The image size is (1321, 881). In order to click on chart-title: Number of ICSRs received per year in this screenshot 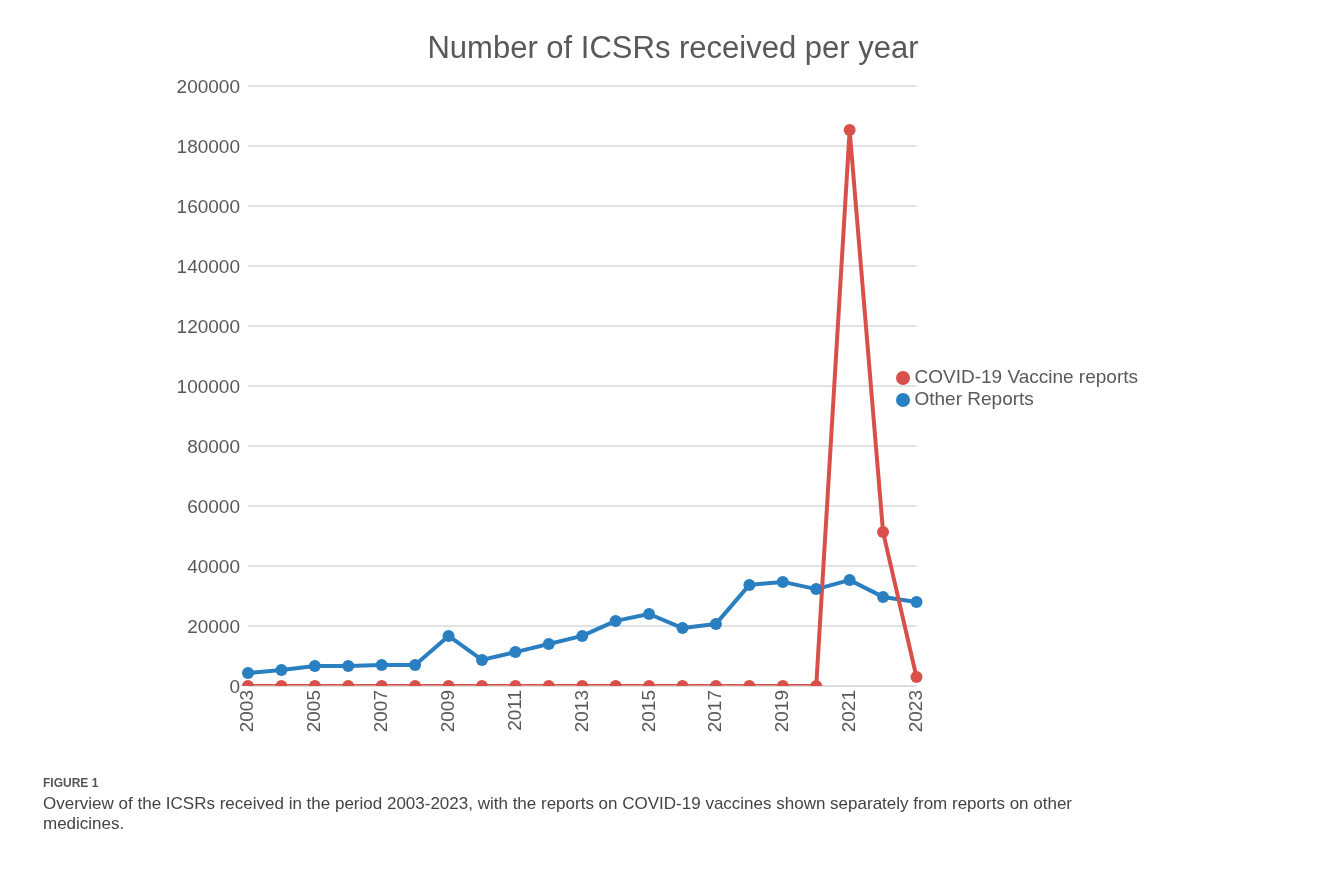, I will do `click(673, 48)`.